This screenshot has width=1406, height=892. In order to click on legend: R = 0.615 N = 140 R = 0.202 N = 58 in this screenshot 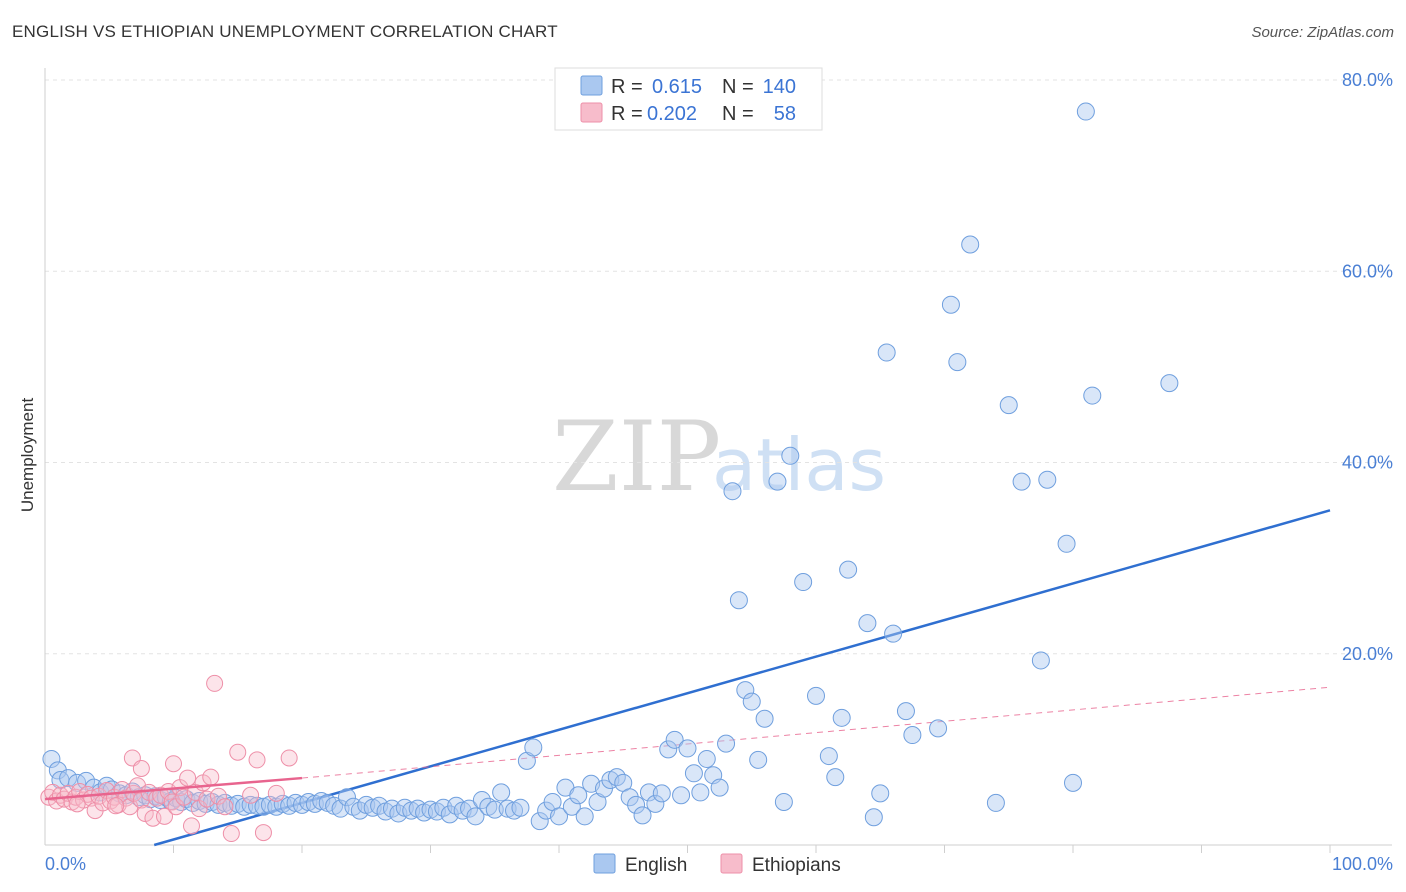, I will do `click(688, 99)`.